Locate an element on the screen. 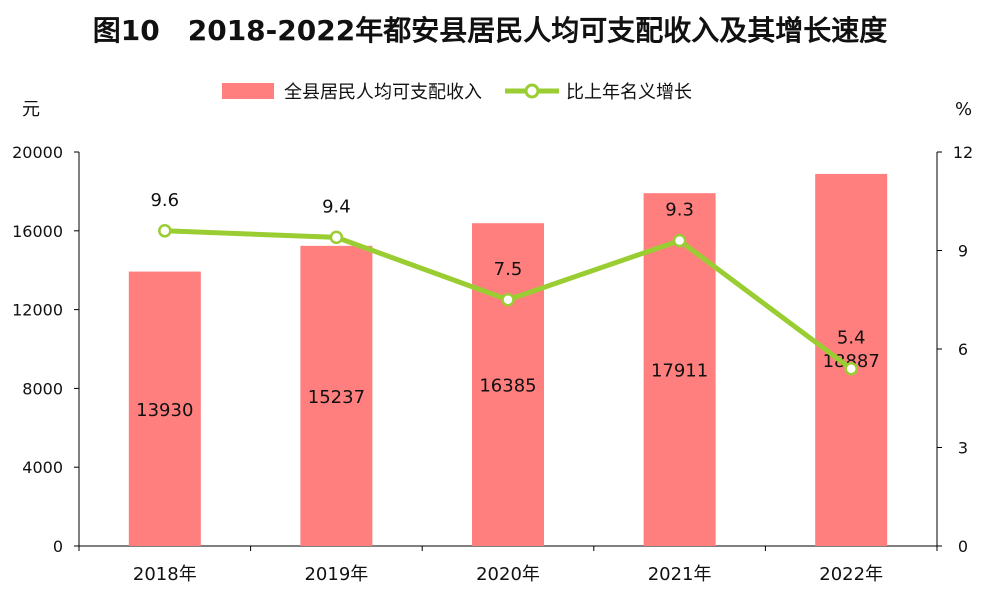  bar-data-label: 15237 is located at coordinates (336, 397).